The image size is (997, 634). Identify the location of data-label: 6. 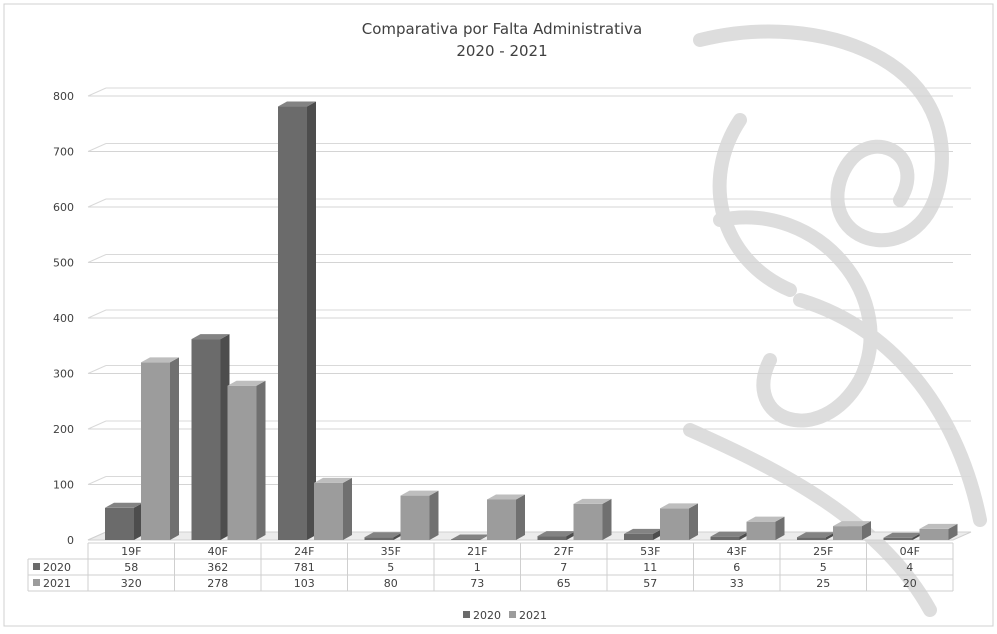
(736, 567).